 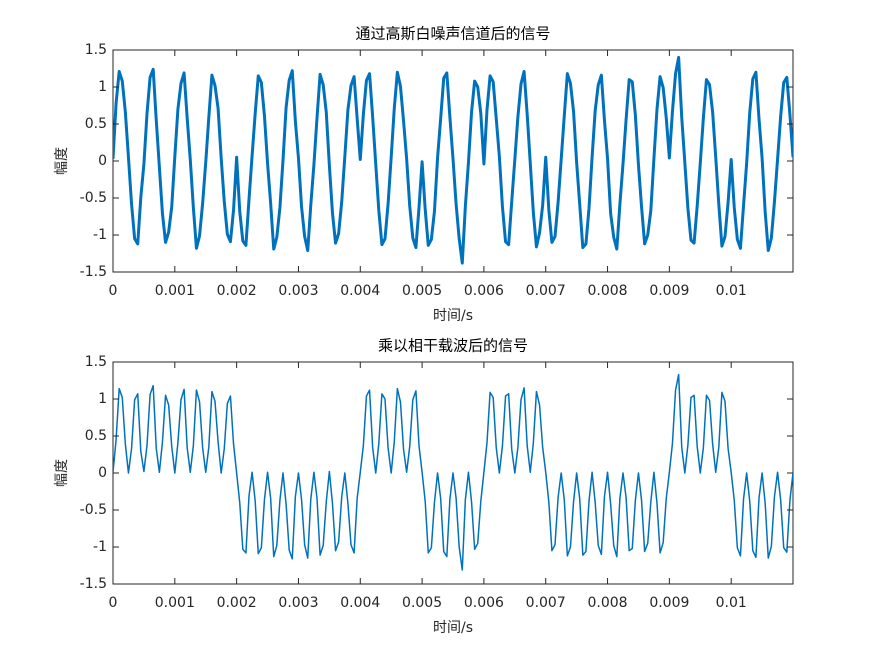 What do you see at coordinates (452, 34) in the screenshot?
I see `chart-title: 通过高斯白噪声信道后的信号` at bounding box center [452, 34].